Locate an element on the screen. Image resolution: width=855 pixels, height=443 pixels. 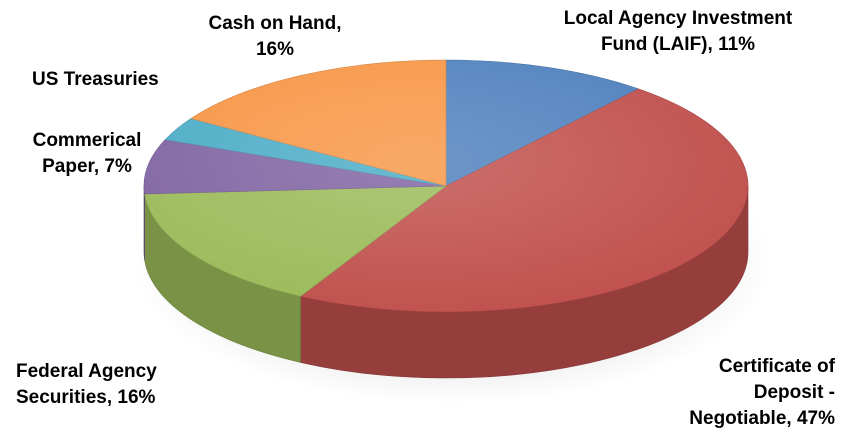
slice-label-line: Fund (LAIF), 11% is located at coordinates (678, 44).